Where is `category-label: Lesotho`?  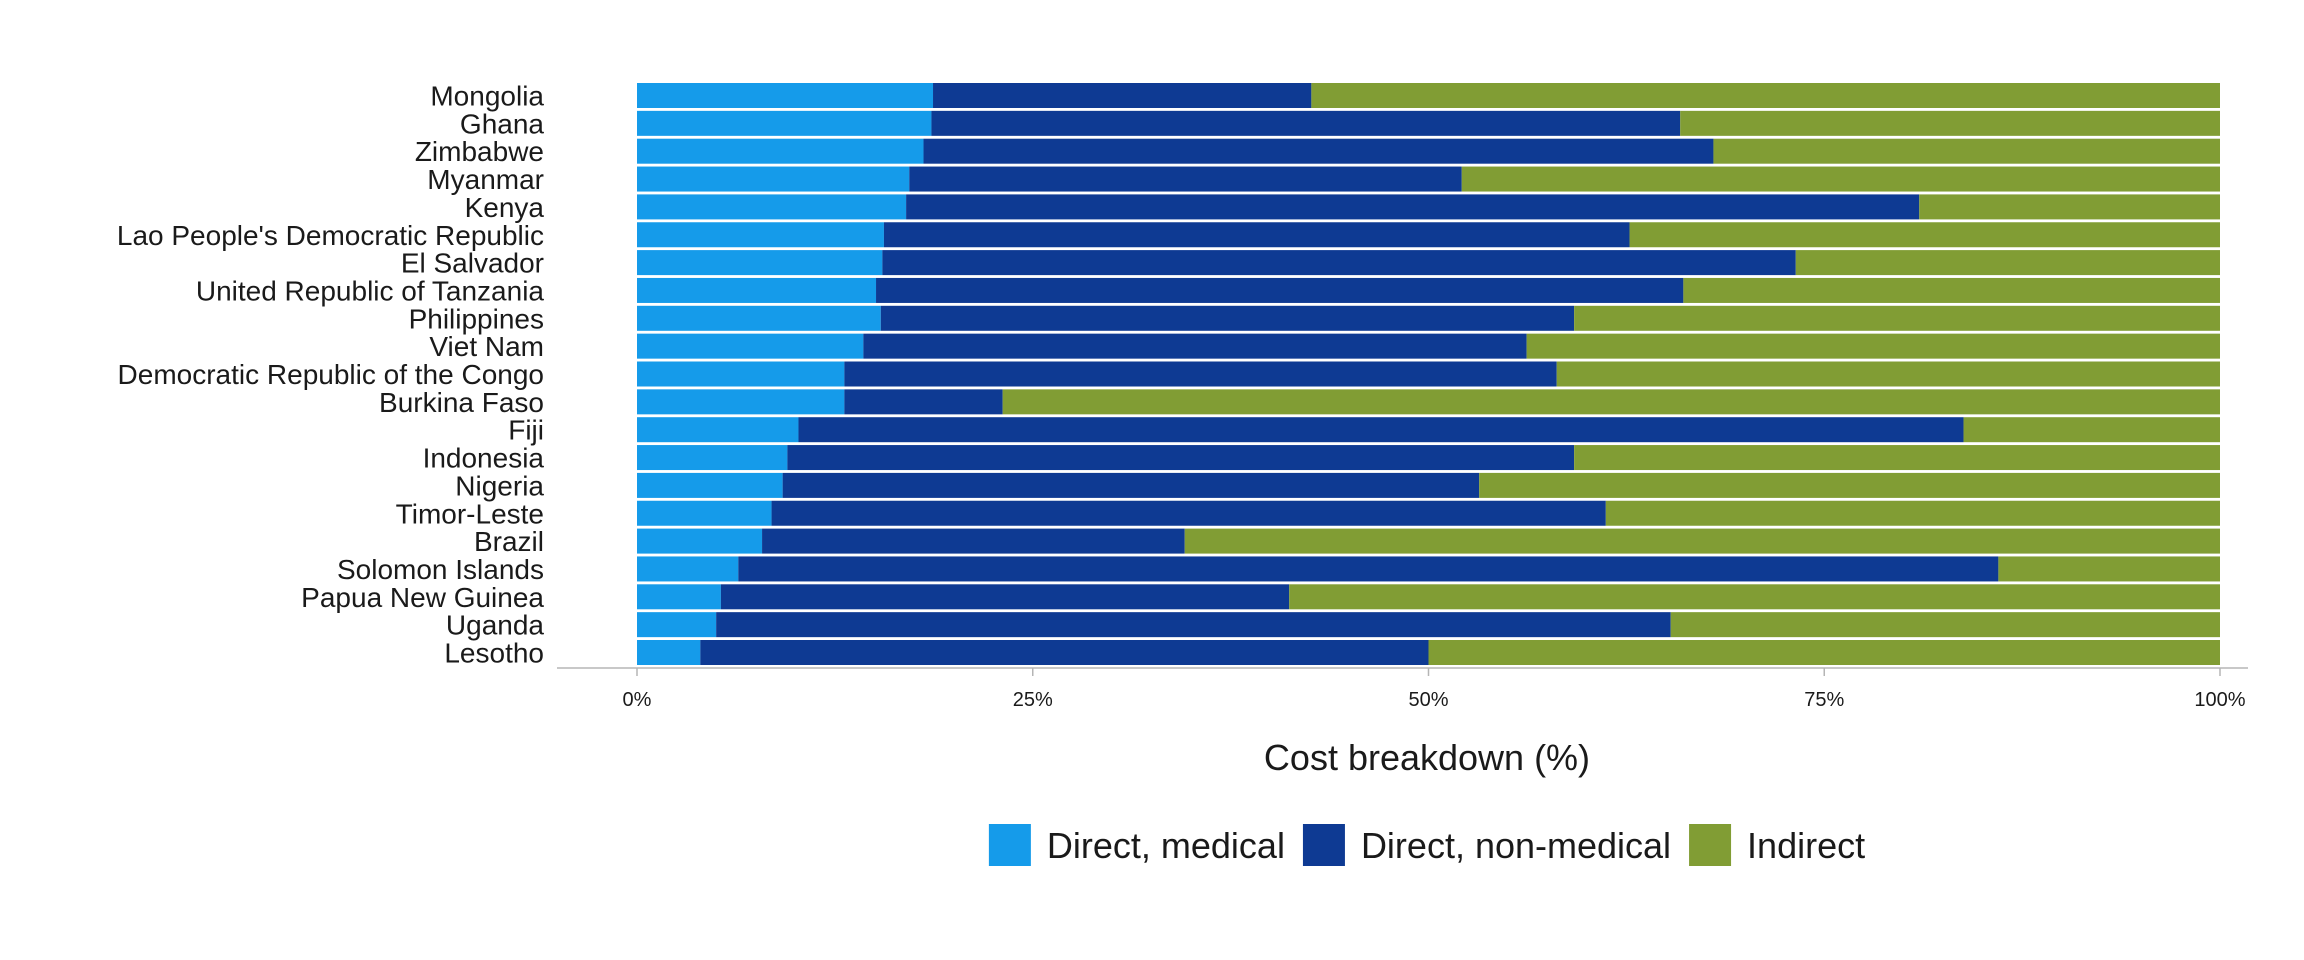
category-label: Lesotho is located at coordinates (494, 653).